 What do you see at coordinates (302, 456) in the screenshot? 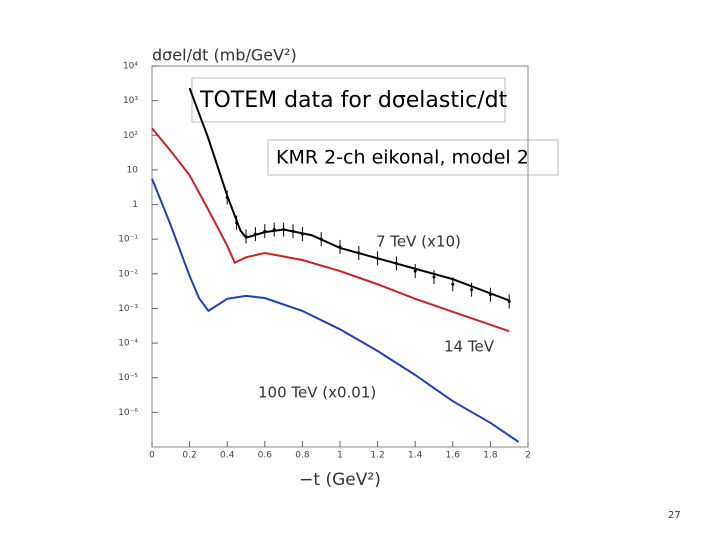
I see `x-tick-label: 0.8` at bounding box center [302, 456].